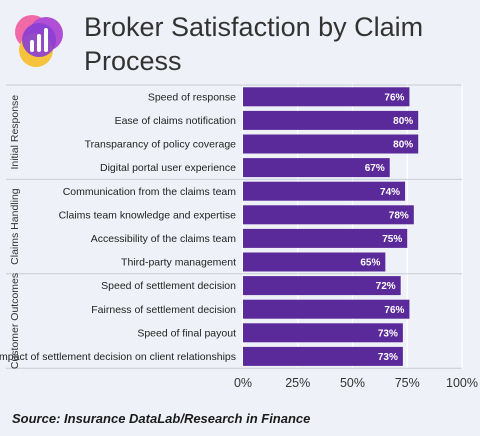 The image size is (480, 436). Describe the element at coordinates (370, 263) in the screenshot. I see `data-label: 65%` at that location.